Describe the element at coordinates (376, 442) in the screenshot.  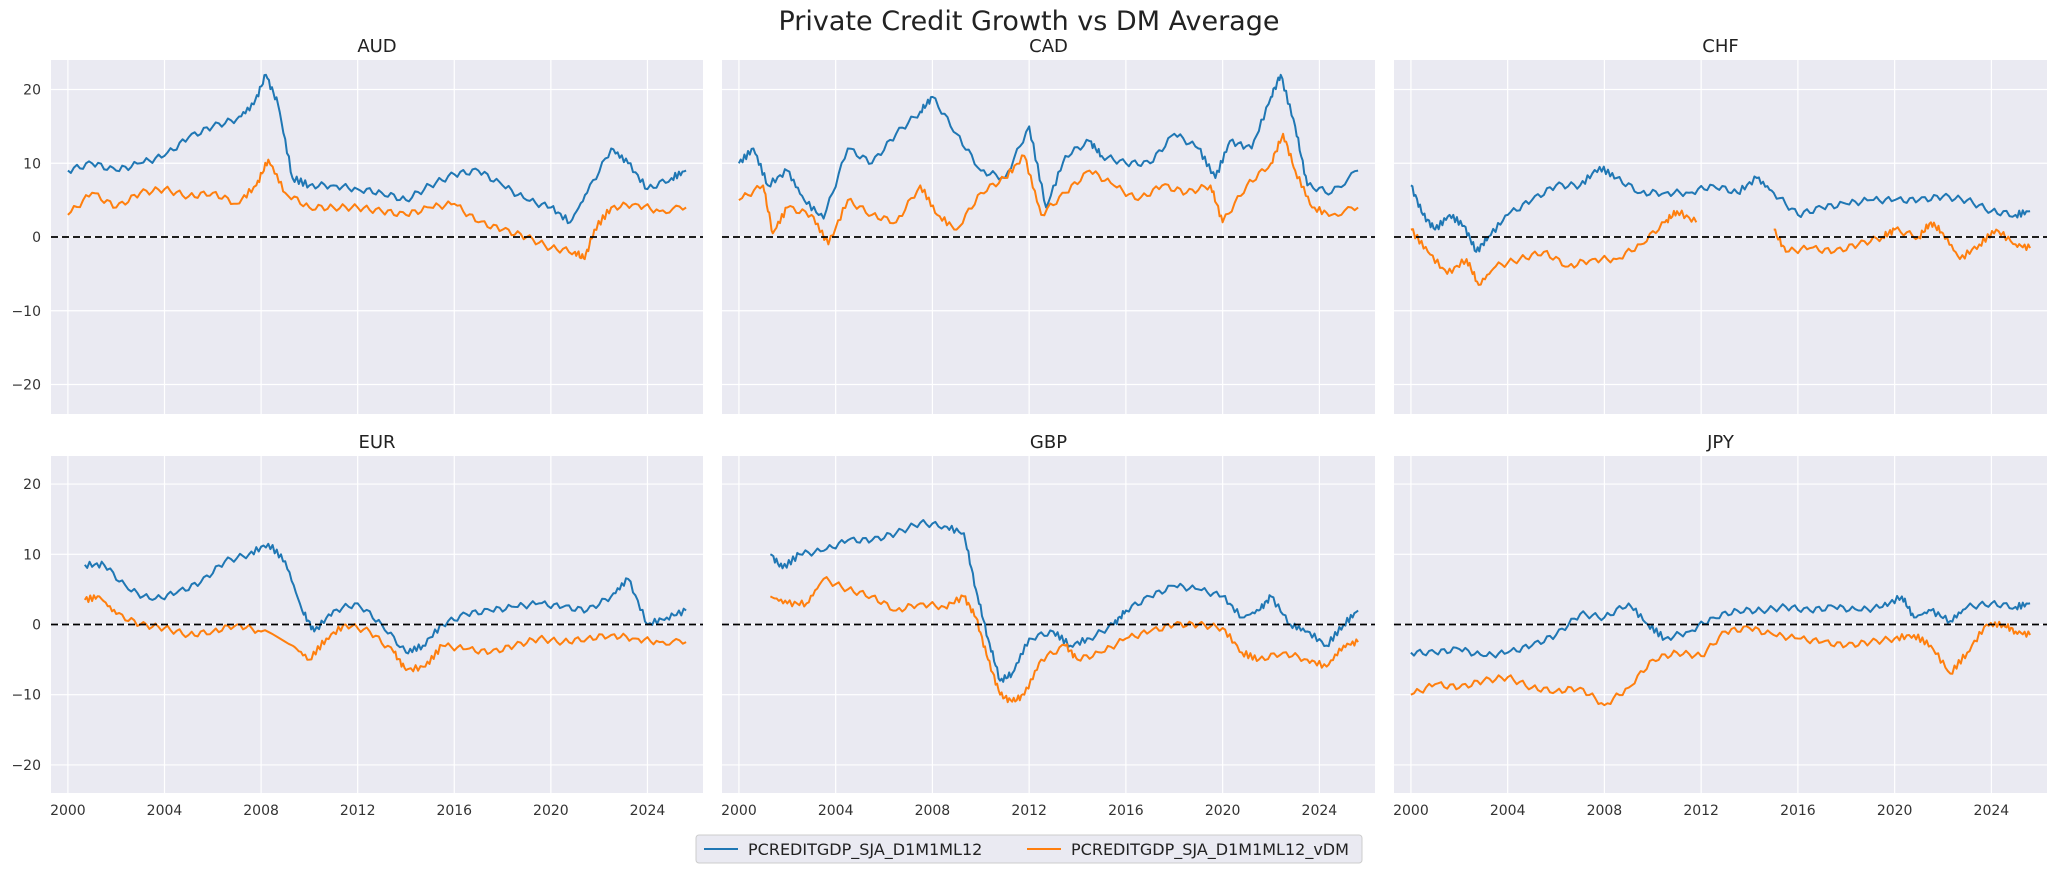
I see `panel-title-eur: EUR` at that location.